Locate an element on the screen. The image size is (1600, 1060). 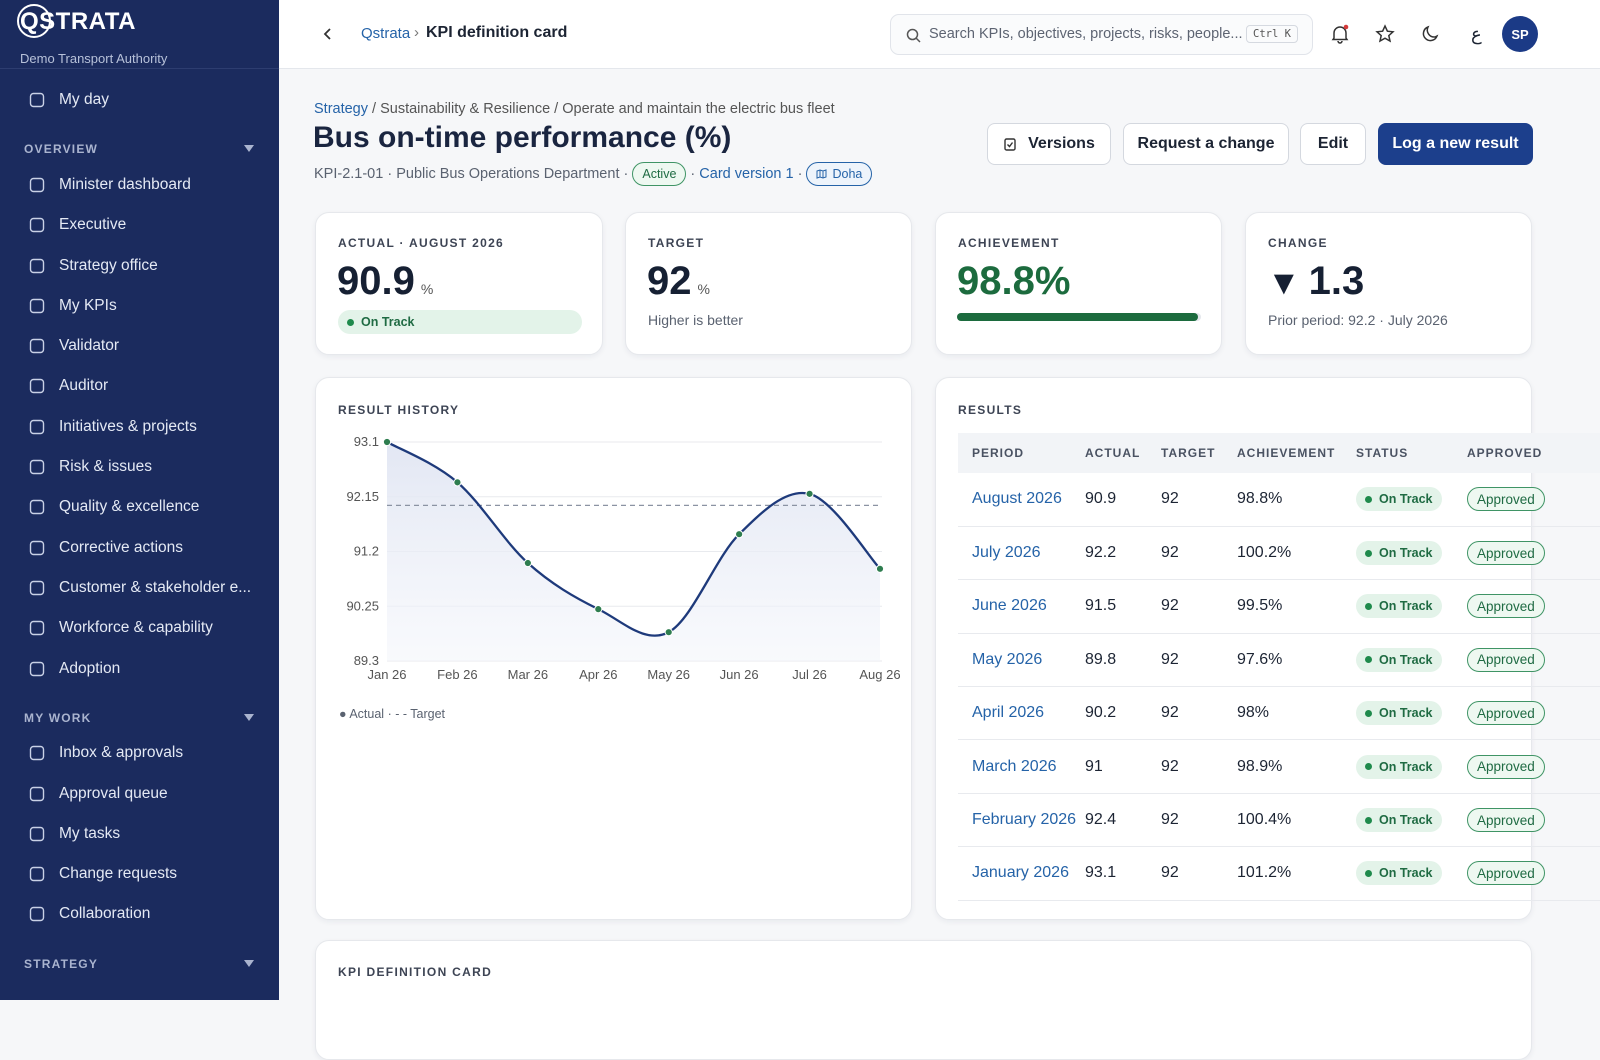
nav-item: Adoption is located at coordinates (139, 668).